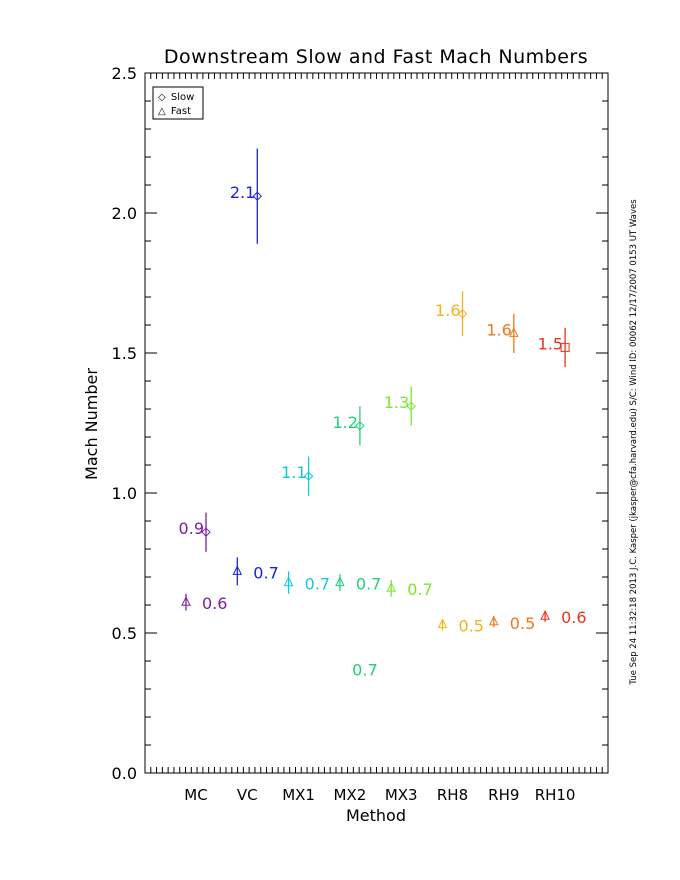 Image resolution: width=680 pixels, height=880 pixels. Describe the element at coordinates (124, 213) in the screenshot. I see `y-tick-label: 2.0` at that location.